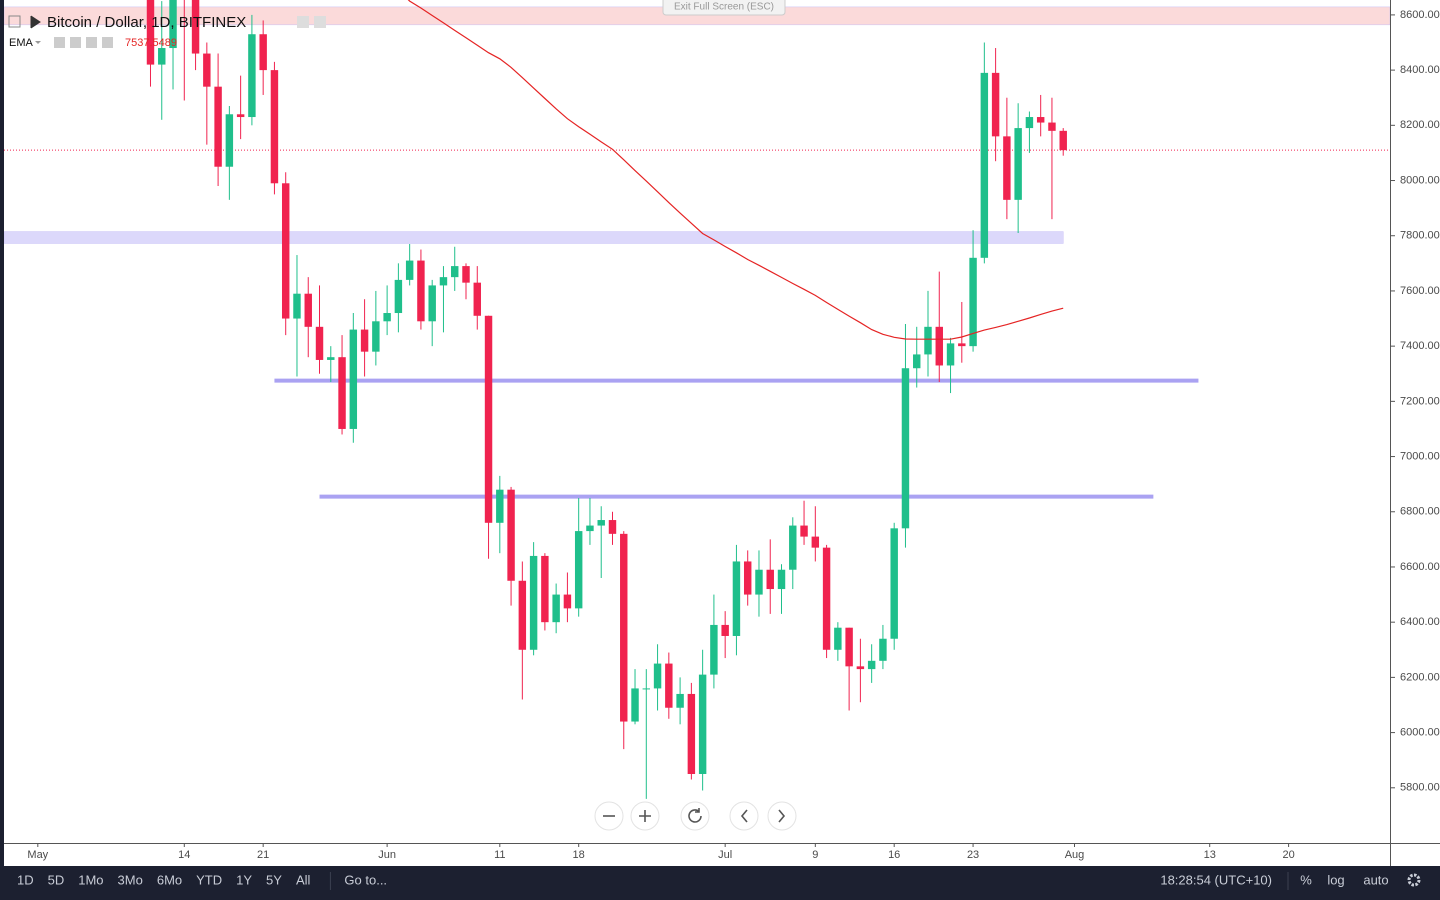 The height and width of the screenshot is (900, 1440). What do you see at coordinates (1375, 879) in the screenshot?
I see `scale-option: auto` at bounding box center [1375, 879].